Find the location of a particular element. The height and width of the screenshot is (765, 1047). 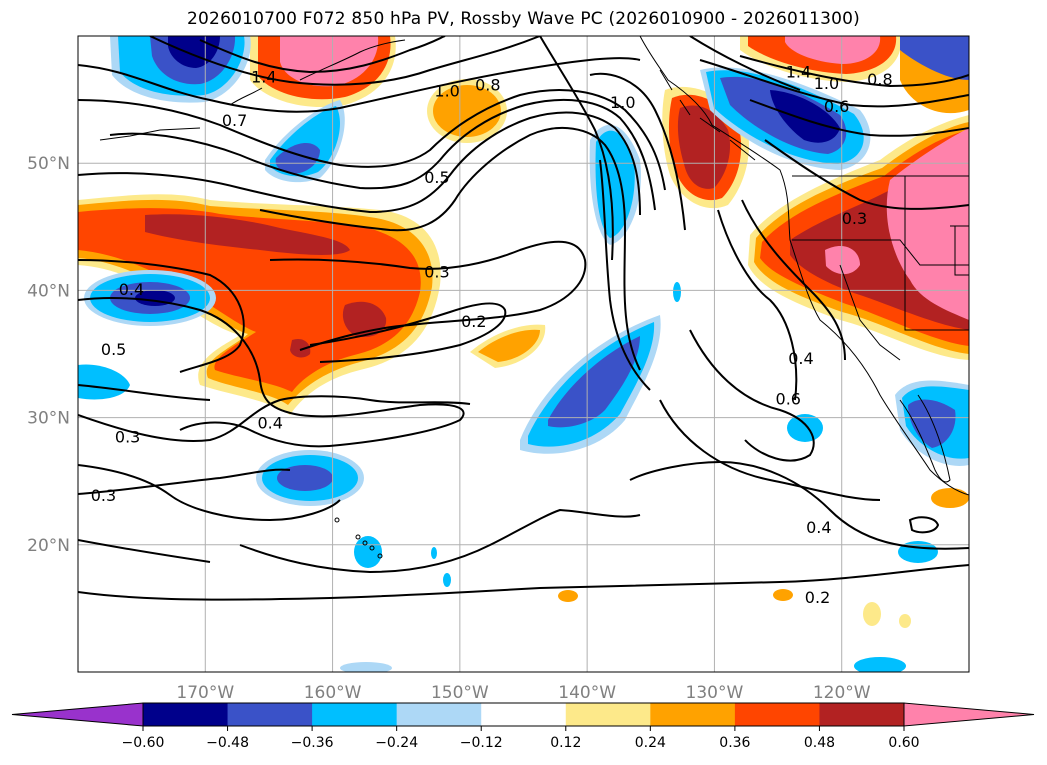

colorbar-tick-label: −0.48 is located at coordinates (227, 743).